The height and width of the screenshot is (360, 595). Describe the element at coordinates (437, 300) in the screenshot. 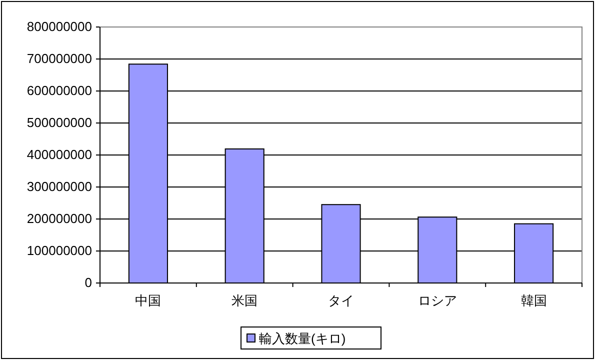

I see `x-tick-label: ロシア` at that location.